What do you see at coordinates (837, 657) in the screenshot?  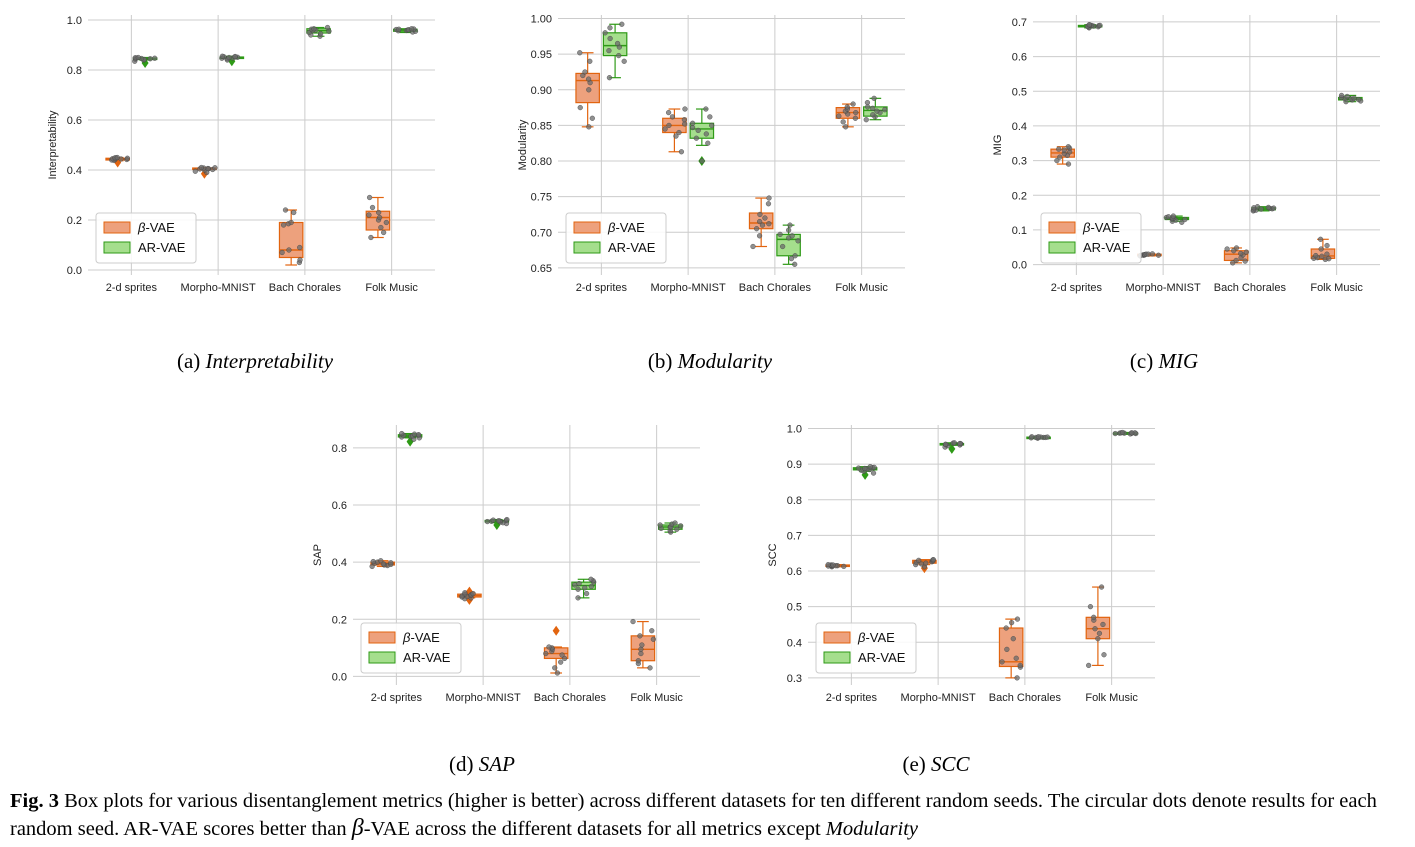 I see `legend-swatch-ar-vae` at bounding box center [837, 657].